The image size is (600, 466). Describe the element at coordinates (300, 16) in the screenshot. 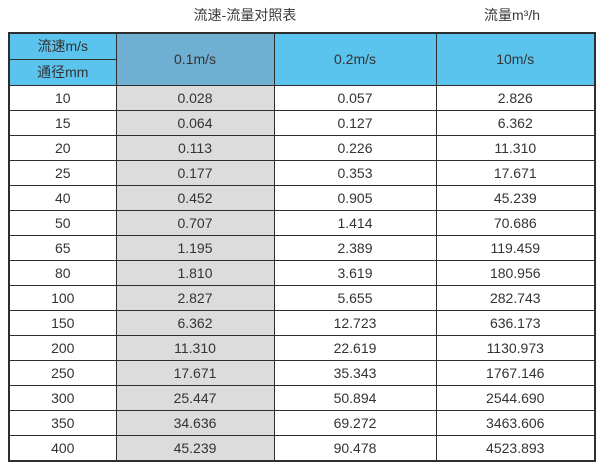

I see `title-strip: 流速-流量对照表 流量m³/h` at that location.